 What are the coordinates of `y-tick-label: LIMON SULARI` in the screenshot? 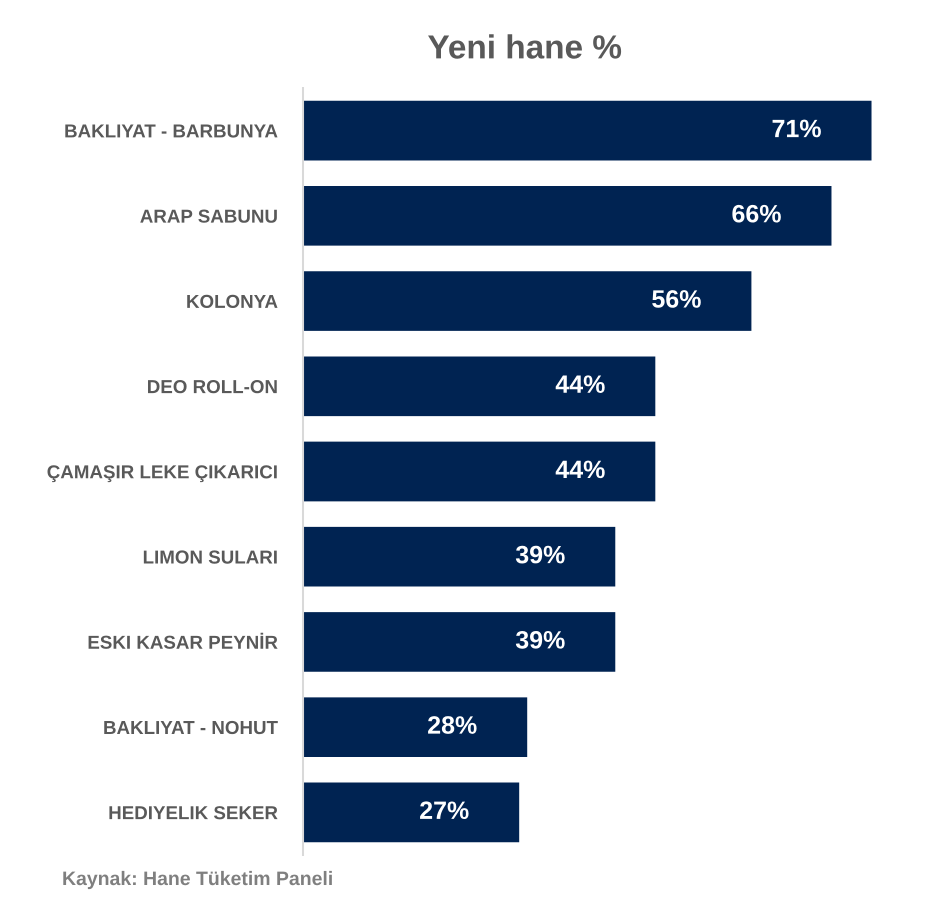 It's located at (210, 557).